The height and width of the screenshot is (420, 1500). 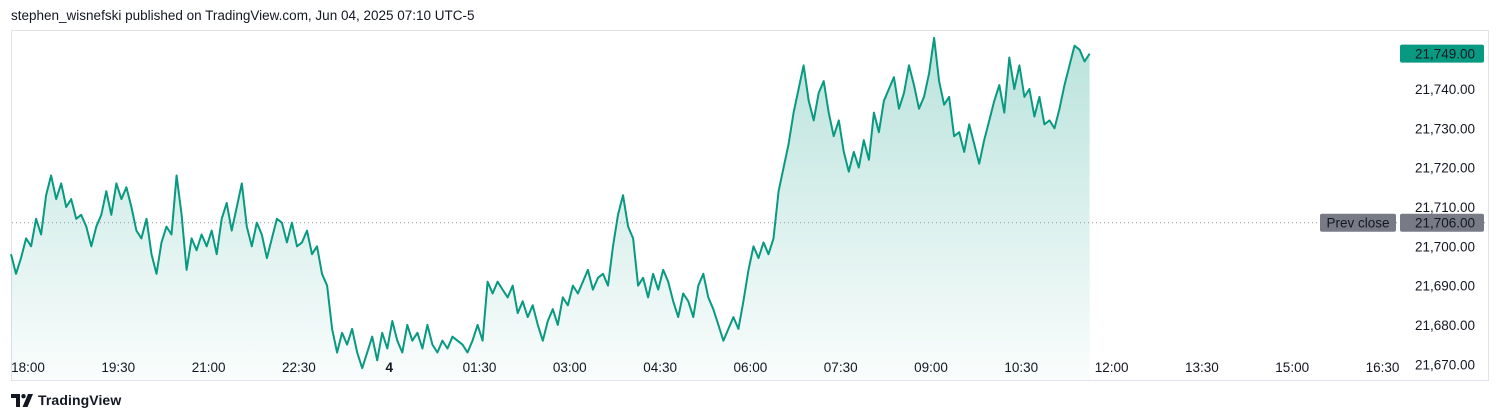 I want to click on x-tick-label: 18:00, so click(x=28, y=367).